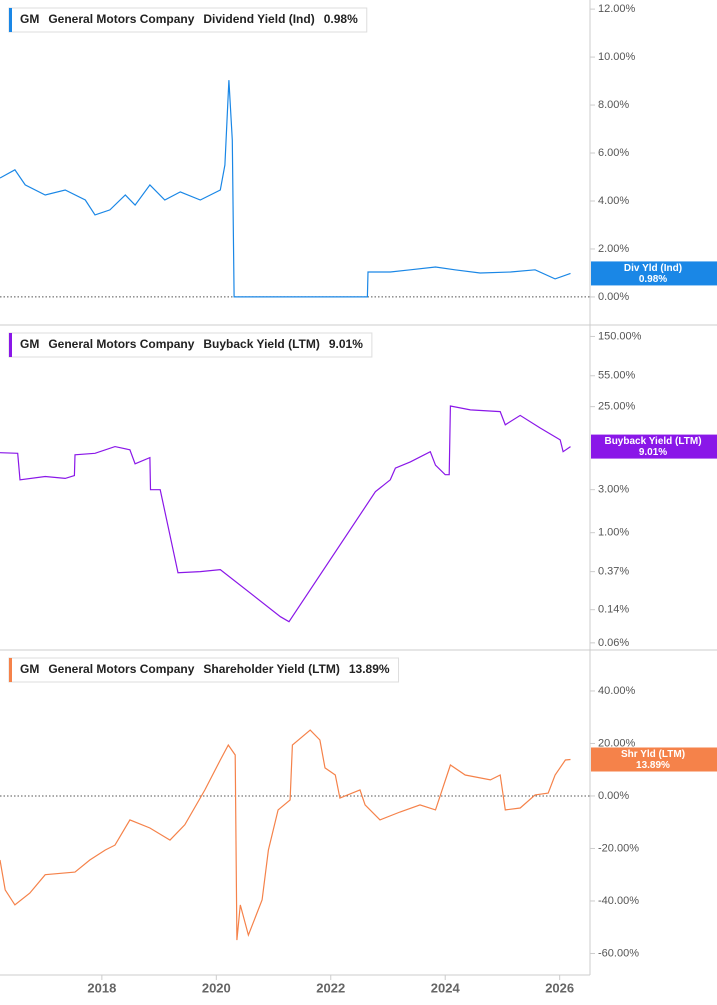 Image resolution: width=717 pixels, height=1005 pixels. Describe the element at coordinates (613, 105) in the screenshot. I see `y-tick-label: 8.00%` at that location.